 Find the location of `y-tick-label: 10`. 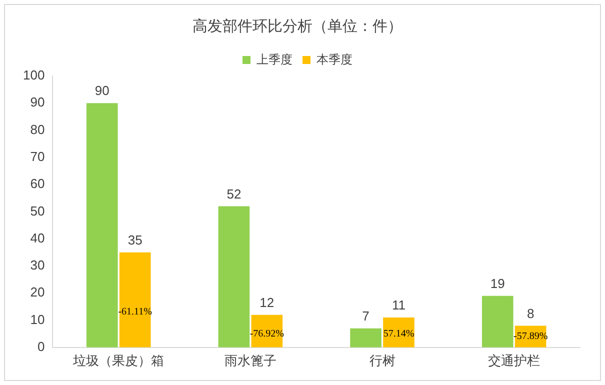

y-tick-label: 10 is located at coordinates (37, 319).